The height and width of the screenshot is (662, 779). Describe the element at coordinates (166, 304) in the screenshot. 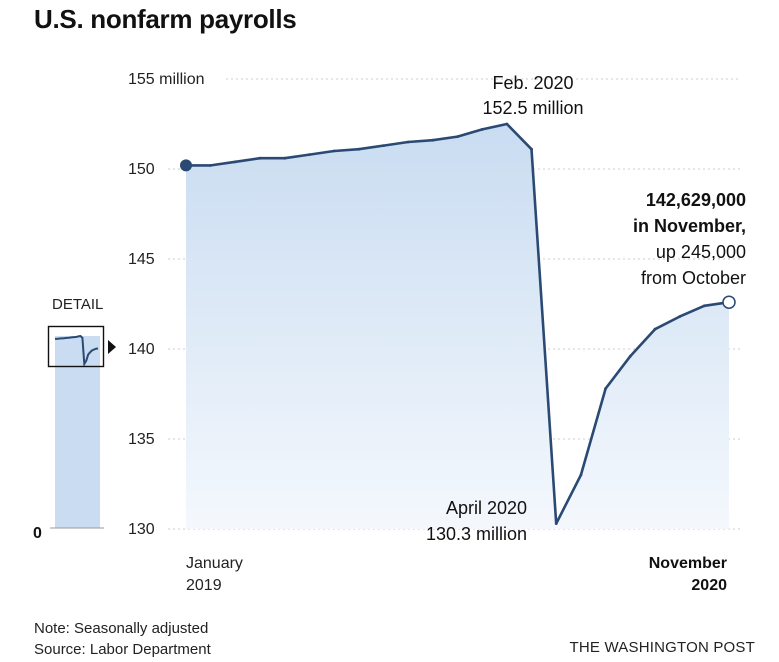

I see `y-tick-labels: 155 million 150 145 140 135 130` at that location.